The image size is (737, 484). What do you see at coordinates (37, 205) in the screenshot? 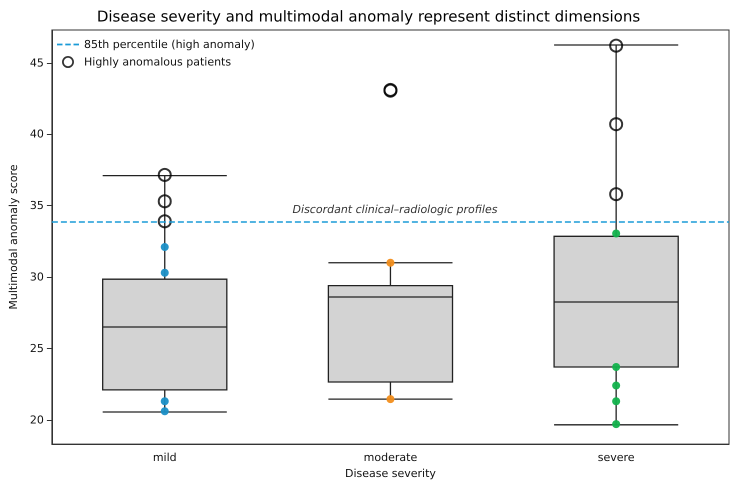
I see `y-tick-label: 35` at bounding box center [37, 205].